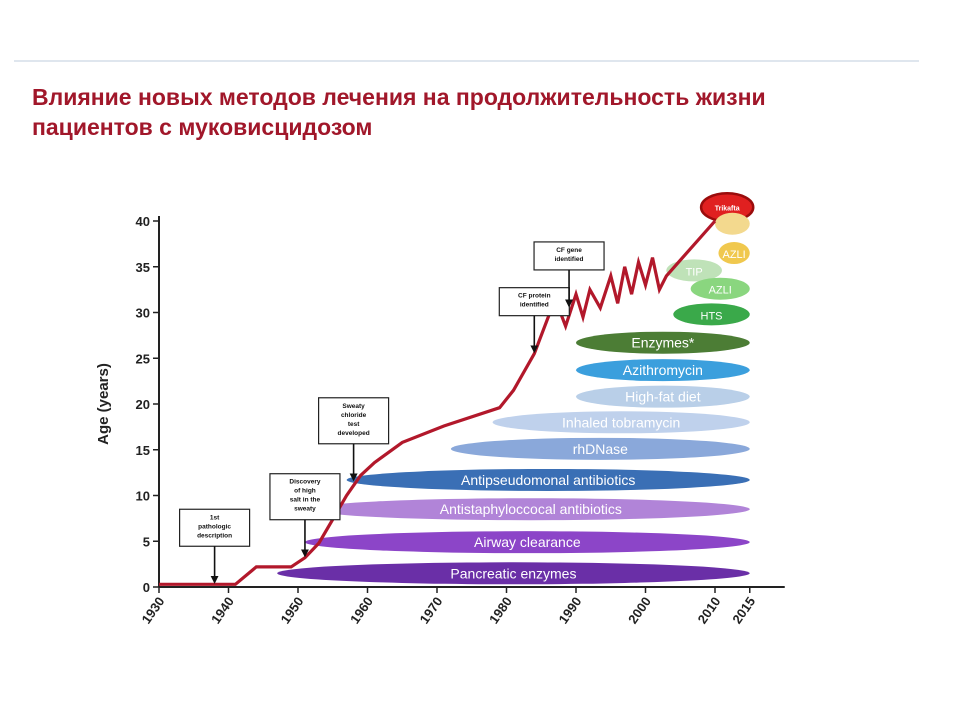 The image size is (960, 720). Describe the element at coordinates (146, 587) in the screenshot. I see `y-tick-label: 0` at that location.